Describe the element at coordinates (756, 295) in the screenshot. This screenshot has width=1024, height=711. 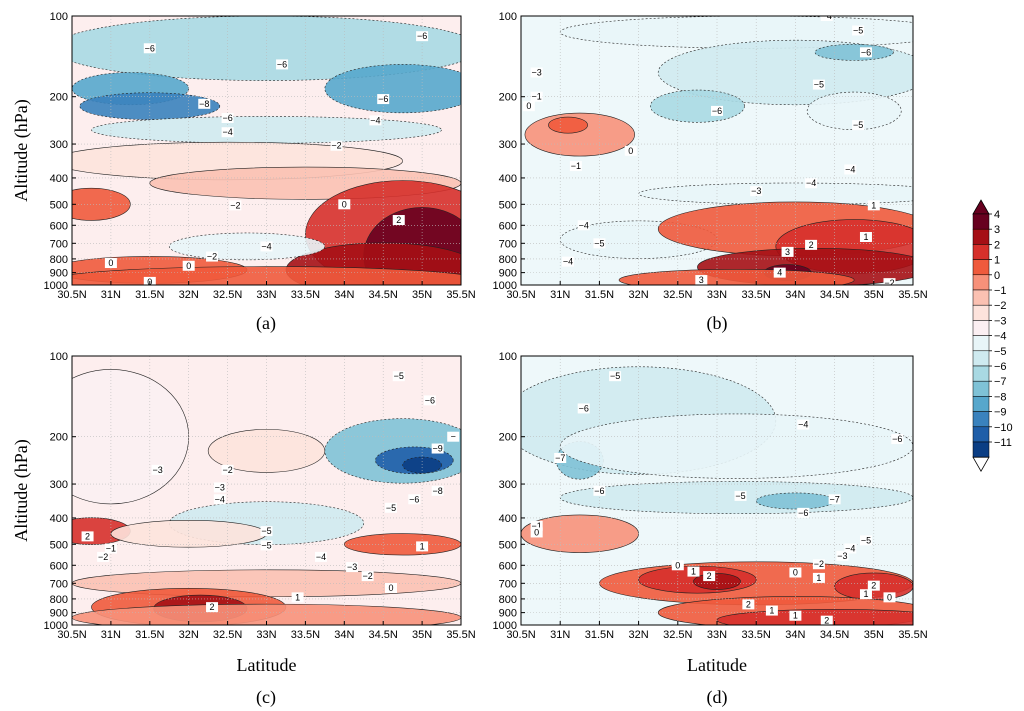
I see `x-tick-label: 33.5N` at that location.